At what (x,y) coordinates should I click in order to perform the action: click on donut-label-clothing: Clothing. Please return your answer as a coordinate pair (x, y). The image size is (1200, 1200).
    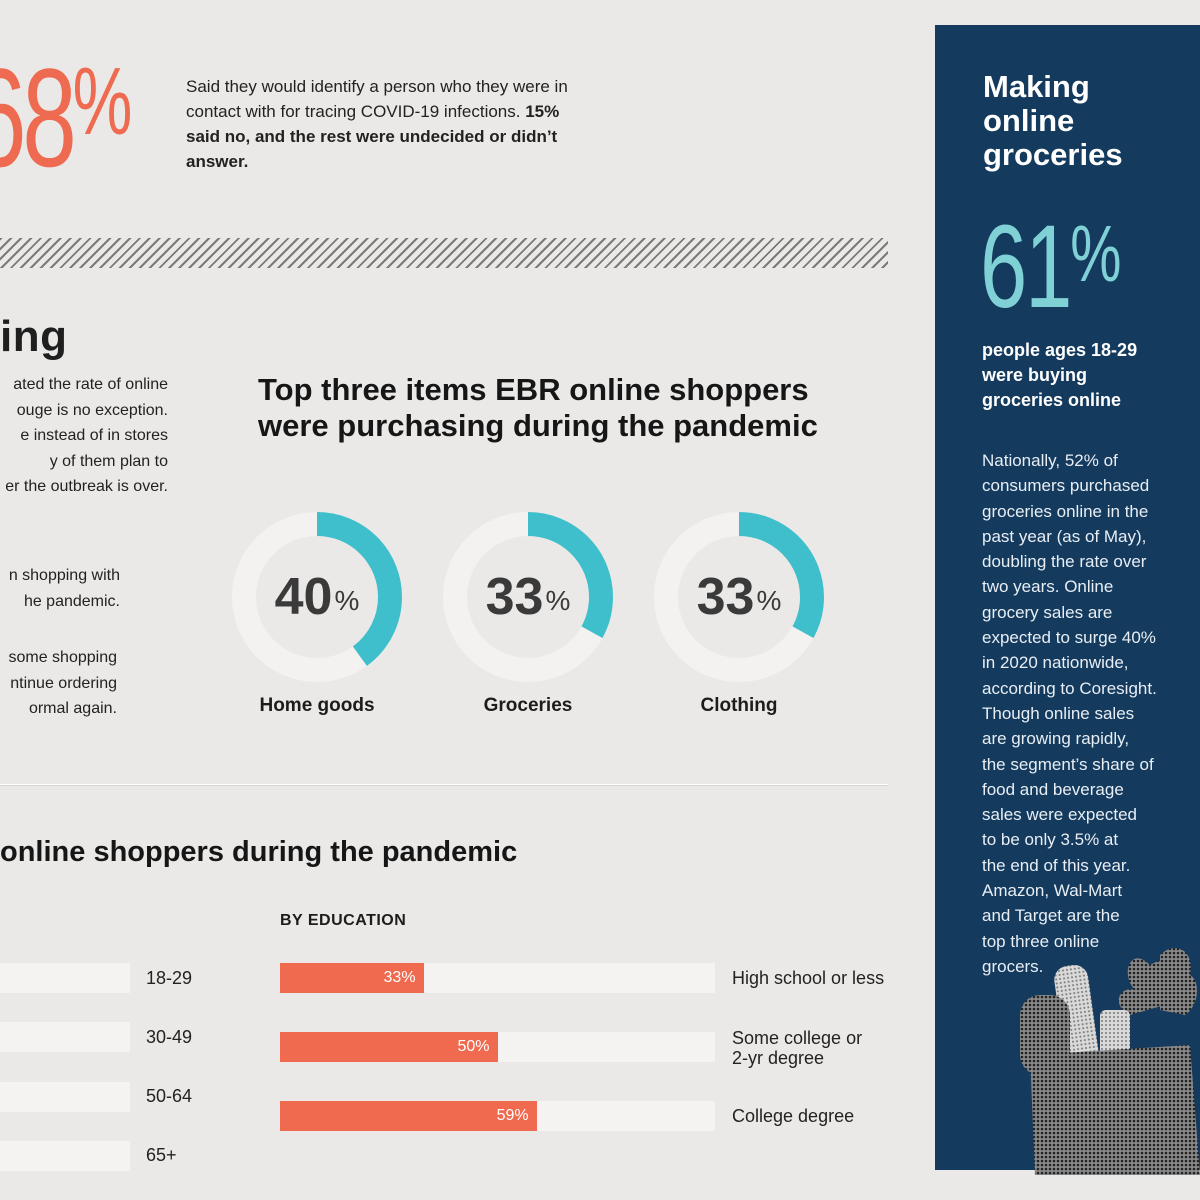
    Looking at the image, I should click on (739, 705).